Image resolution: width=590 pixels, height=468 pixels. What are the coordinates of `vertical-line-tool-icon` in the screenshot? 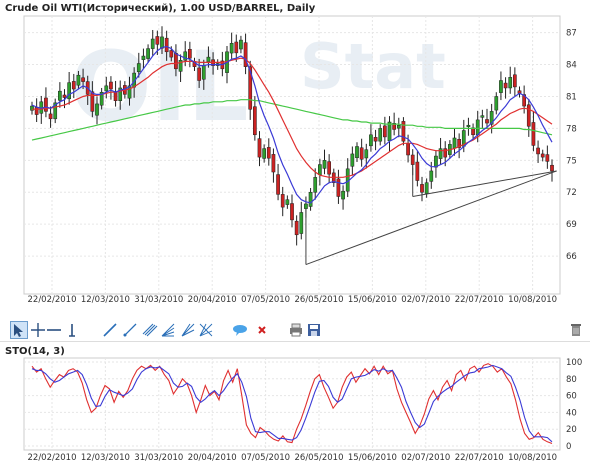 It's located at (72, 330).